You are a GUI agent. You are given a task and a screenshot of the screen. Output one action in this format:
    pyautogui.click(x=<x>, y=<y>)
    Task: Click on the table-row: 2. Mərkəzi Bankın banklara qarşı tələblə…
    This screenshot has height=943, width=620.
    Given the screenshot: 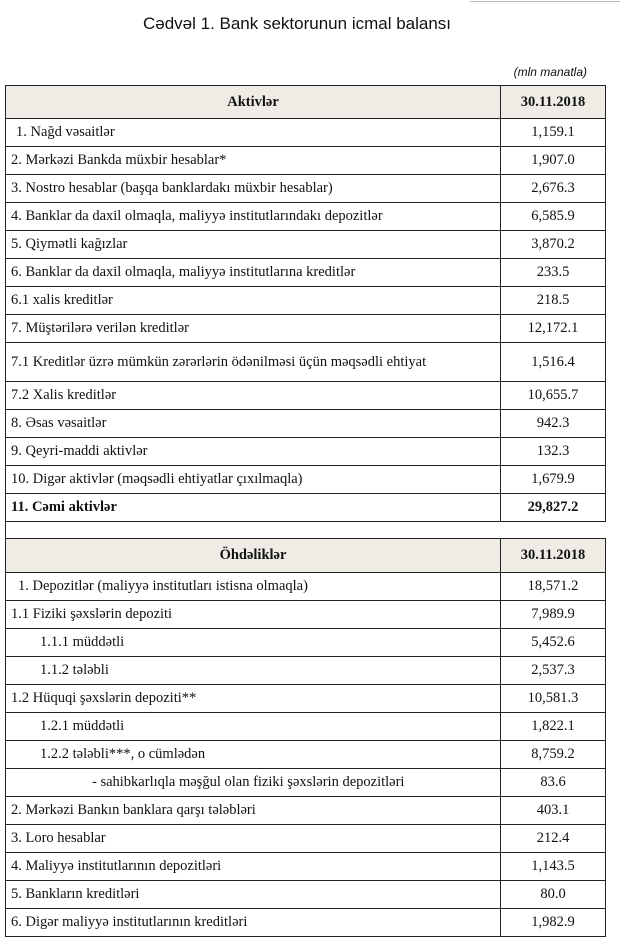 What is the action you would take?
    pyautogui.click(x=305, y=810)
    